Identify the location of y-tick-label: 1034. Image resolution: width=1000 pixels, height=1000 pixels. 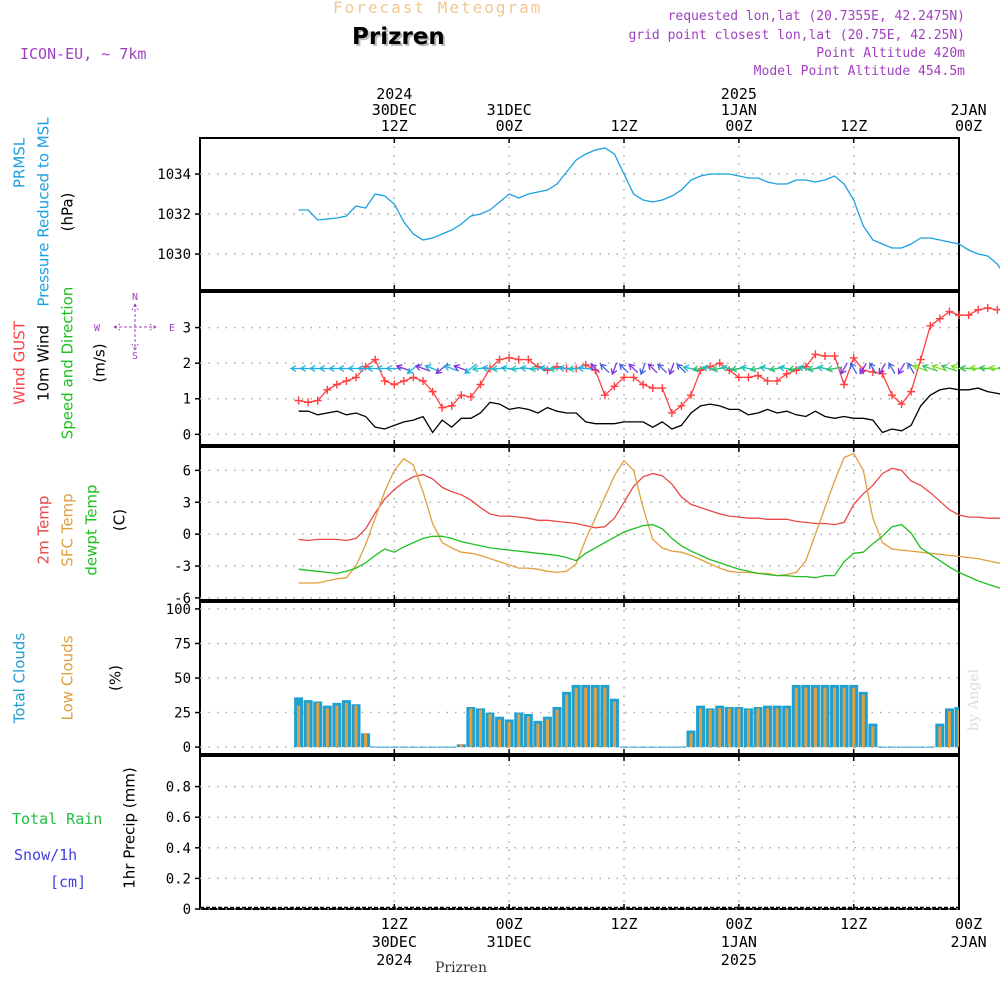
(174, 175).